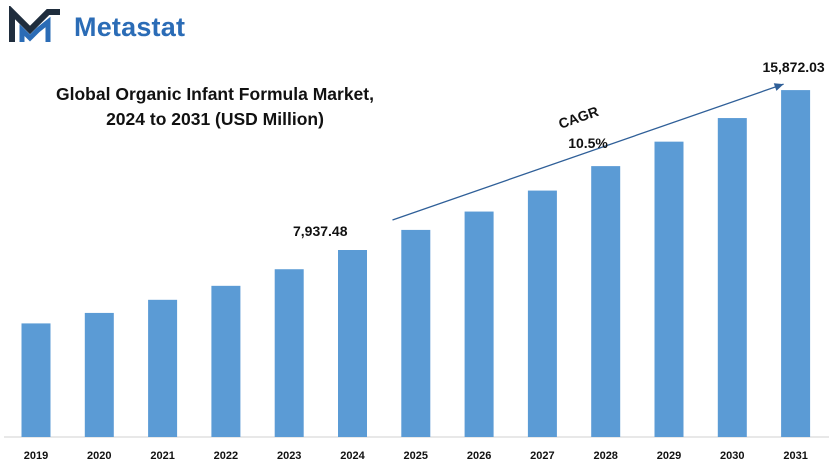  I want to click on bar-2024, so click(352, 343).